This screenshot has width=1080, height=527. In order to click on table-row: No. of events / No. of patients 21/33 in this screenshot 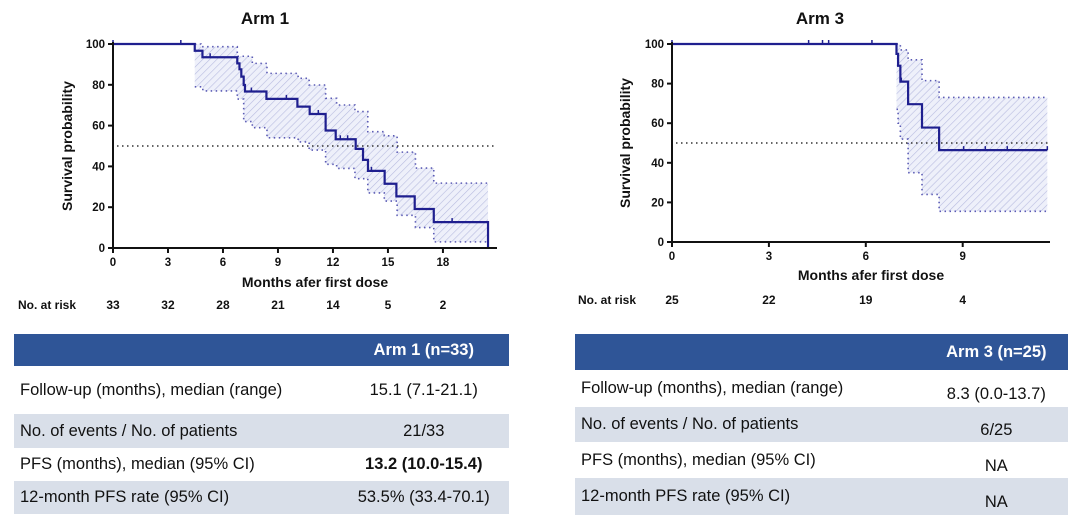, I will do `click(261, 431)`.